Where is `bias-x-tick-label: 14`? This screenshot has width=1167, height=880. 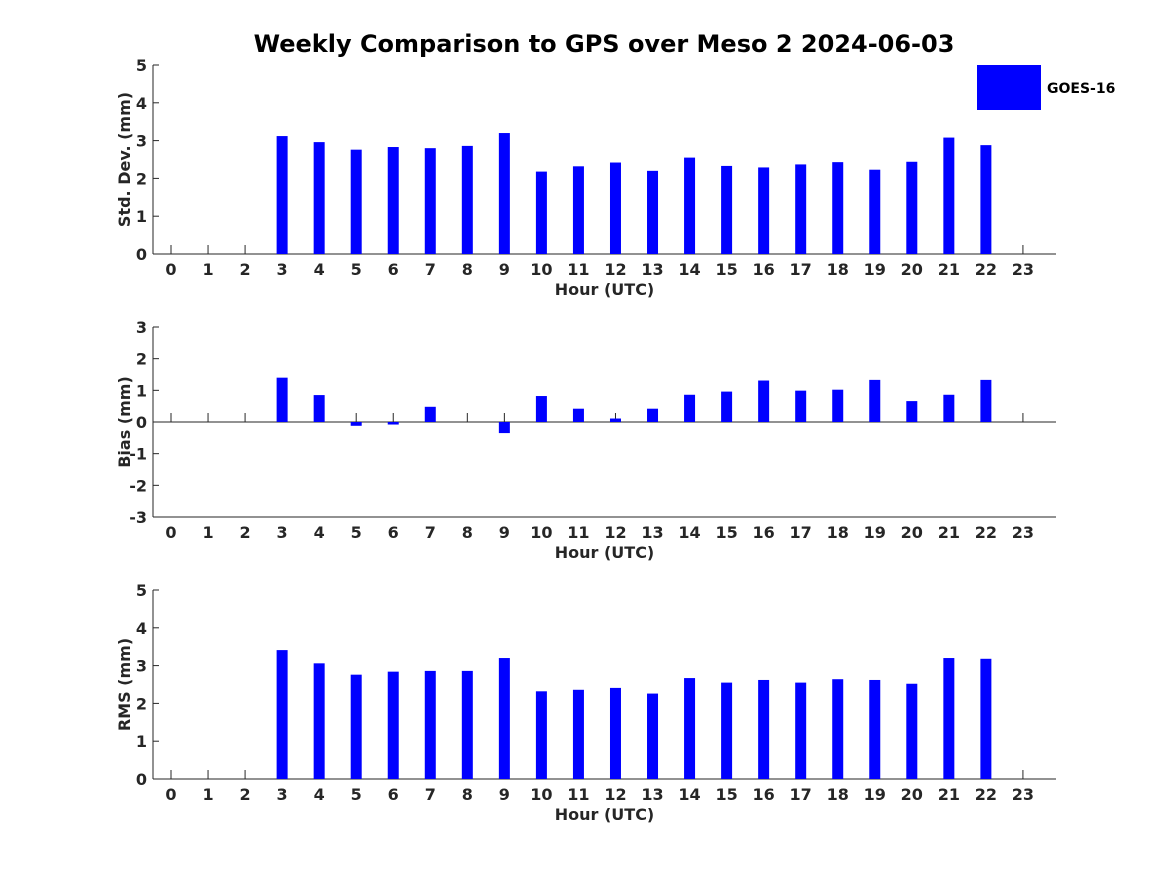
bias-x-tick-label: 14 is located at coordinates (689, 532).